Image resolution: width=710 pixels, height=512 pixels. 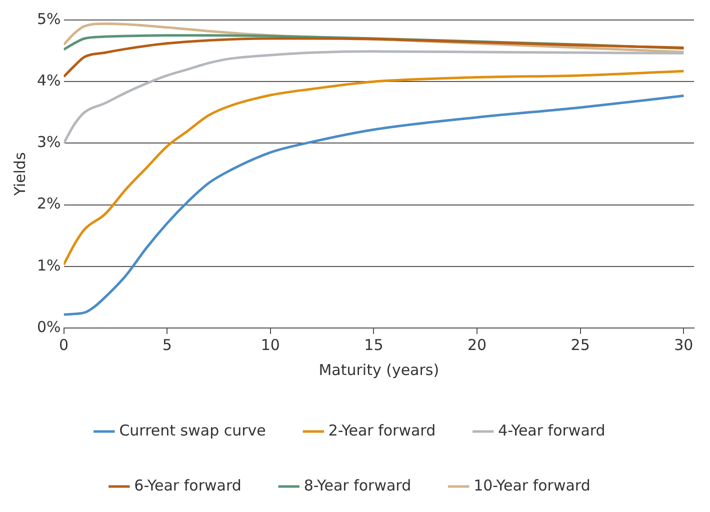 I want to click on legend-label: 10-Year forward, so click(x=532, y=485).